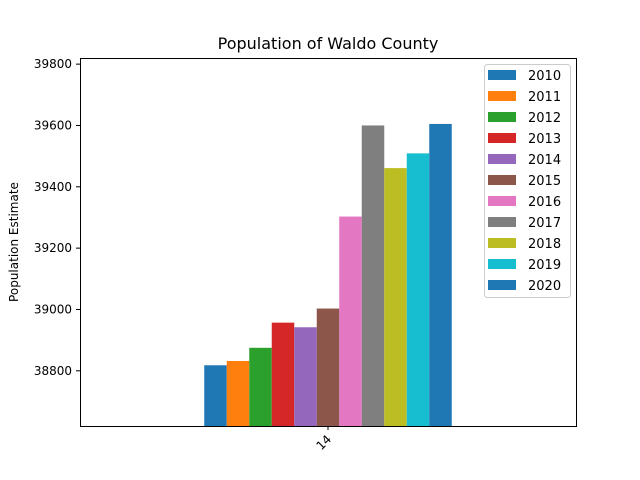  I want to click on legend-label: 2020, so click(544, 286).